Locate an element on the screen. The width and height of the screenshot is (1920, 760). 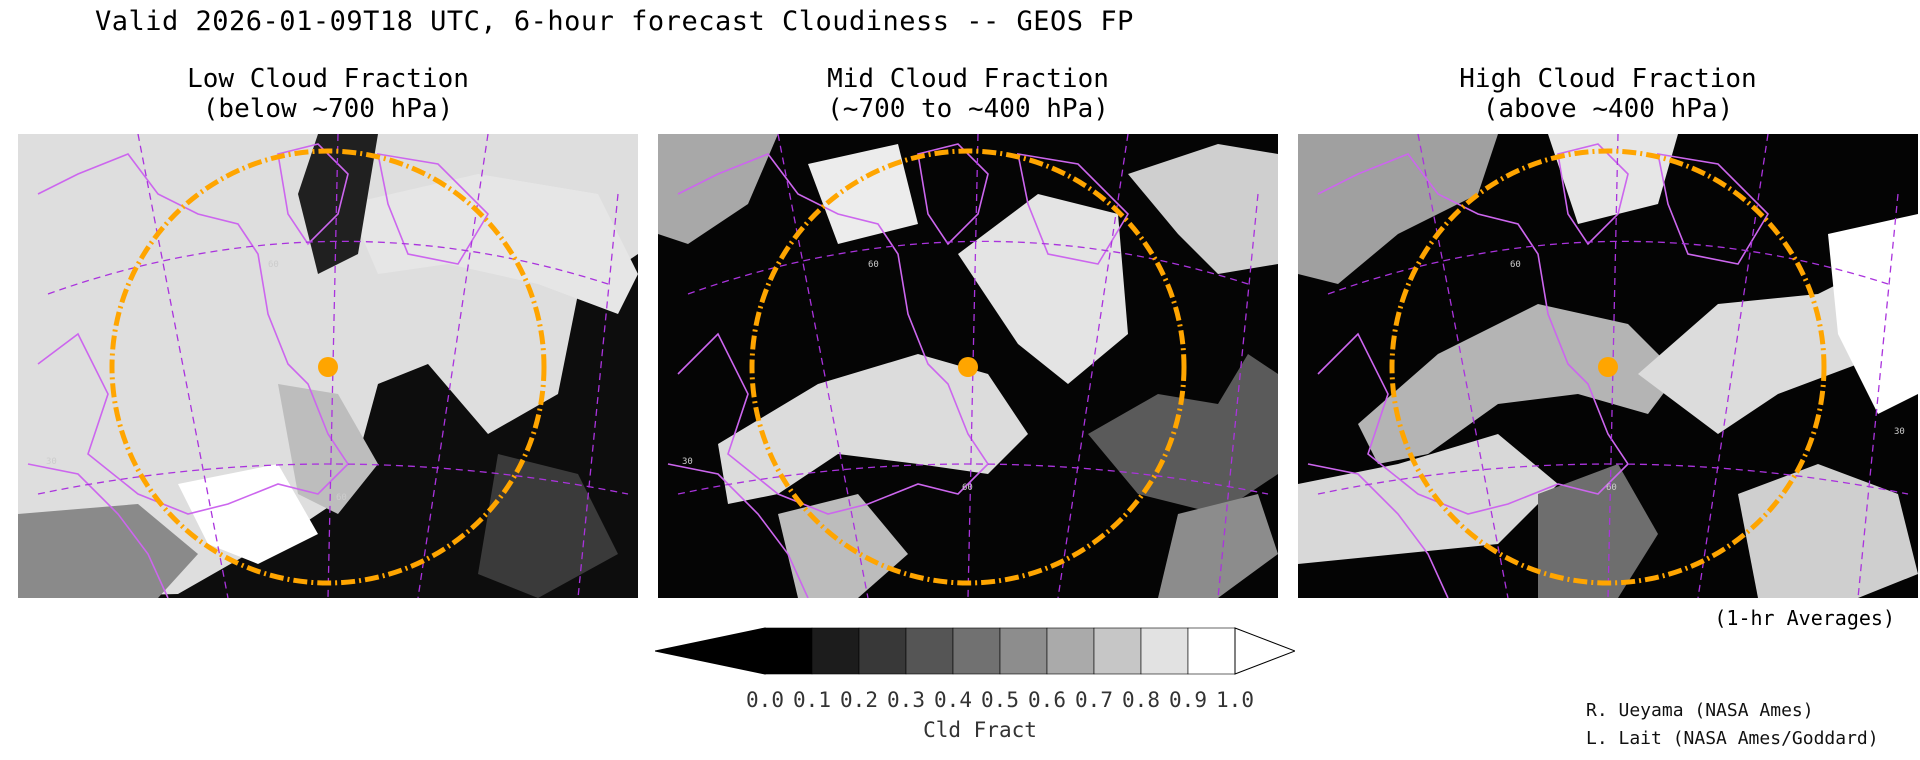
colorbar is located at coordinates (975, 651).